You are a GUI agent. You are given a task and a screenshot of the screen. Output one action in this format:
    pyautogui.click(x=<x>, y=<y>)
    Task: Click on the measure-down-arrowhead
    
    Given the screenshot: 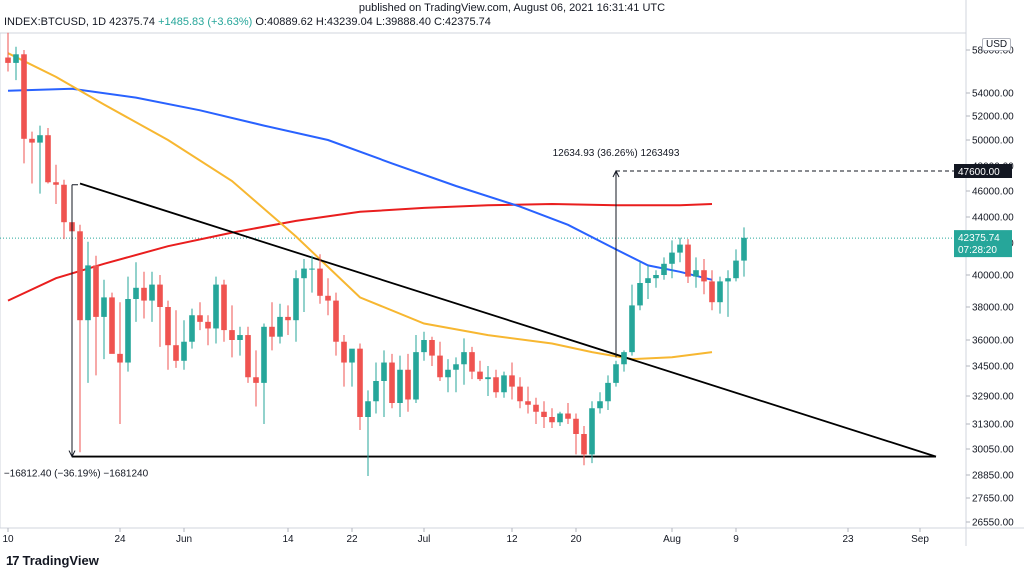 What is the action you would take?
    pyautogui.click(x=72, y=454)
    